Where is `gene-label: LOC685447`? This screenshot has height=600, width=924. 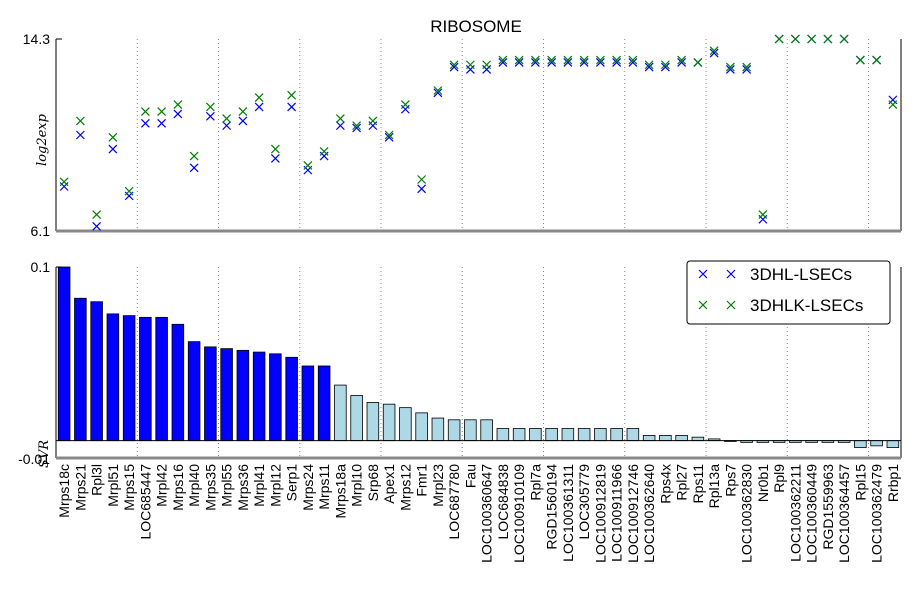 gene-label: LOC685447 is located at coordinates (145, 502).